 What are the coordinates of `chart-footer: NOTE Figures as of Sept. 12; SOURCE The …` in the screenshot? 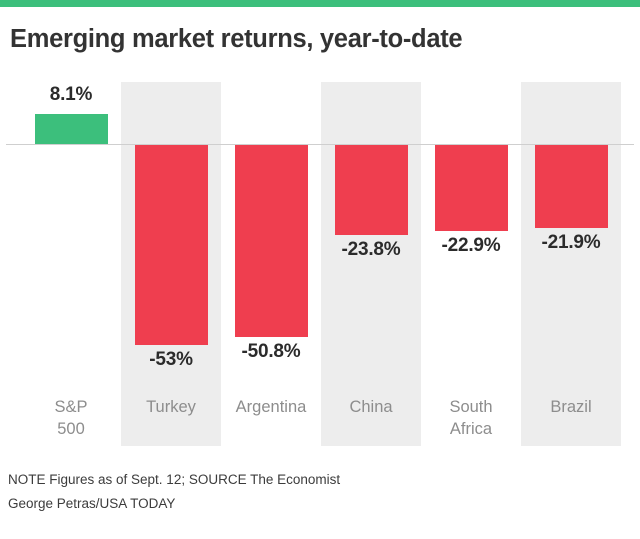 It's located at (320, 492).